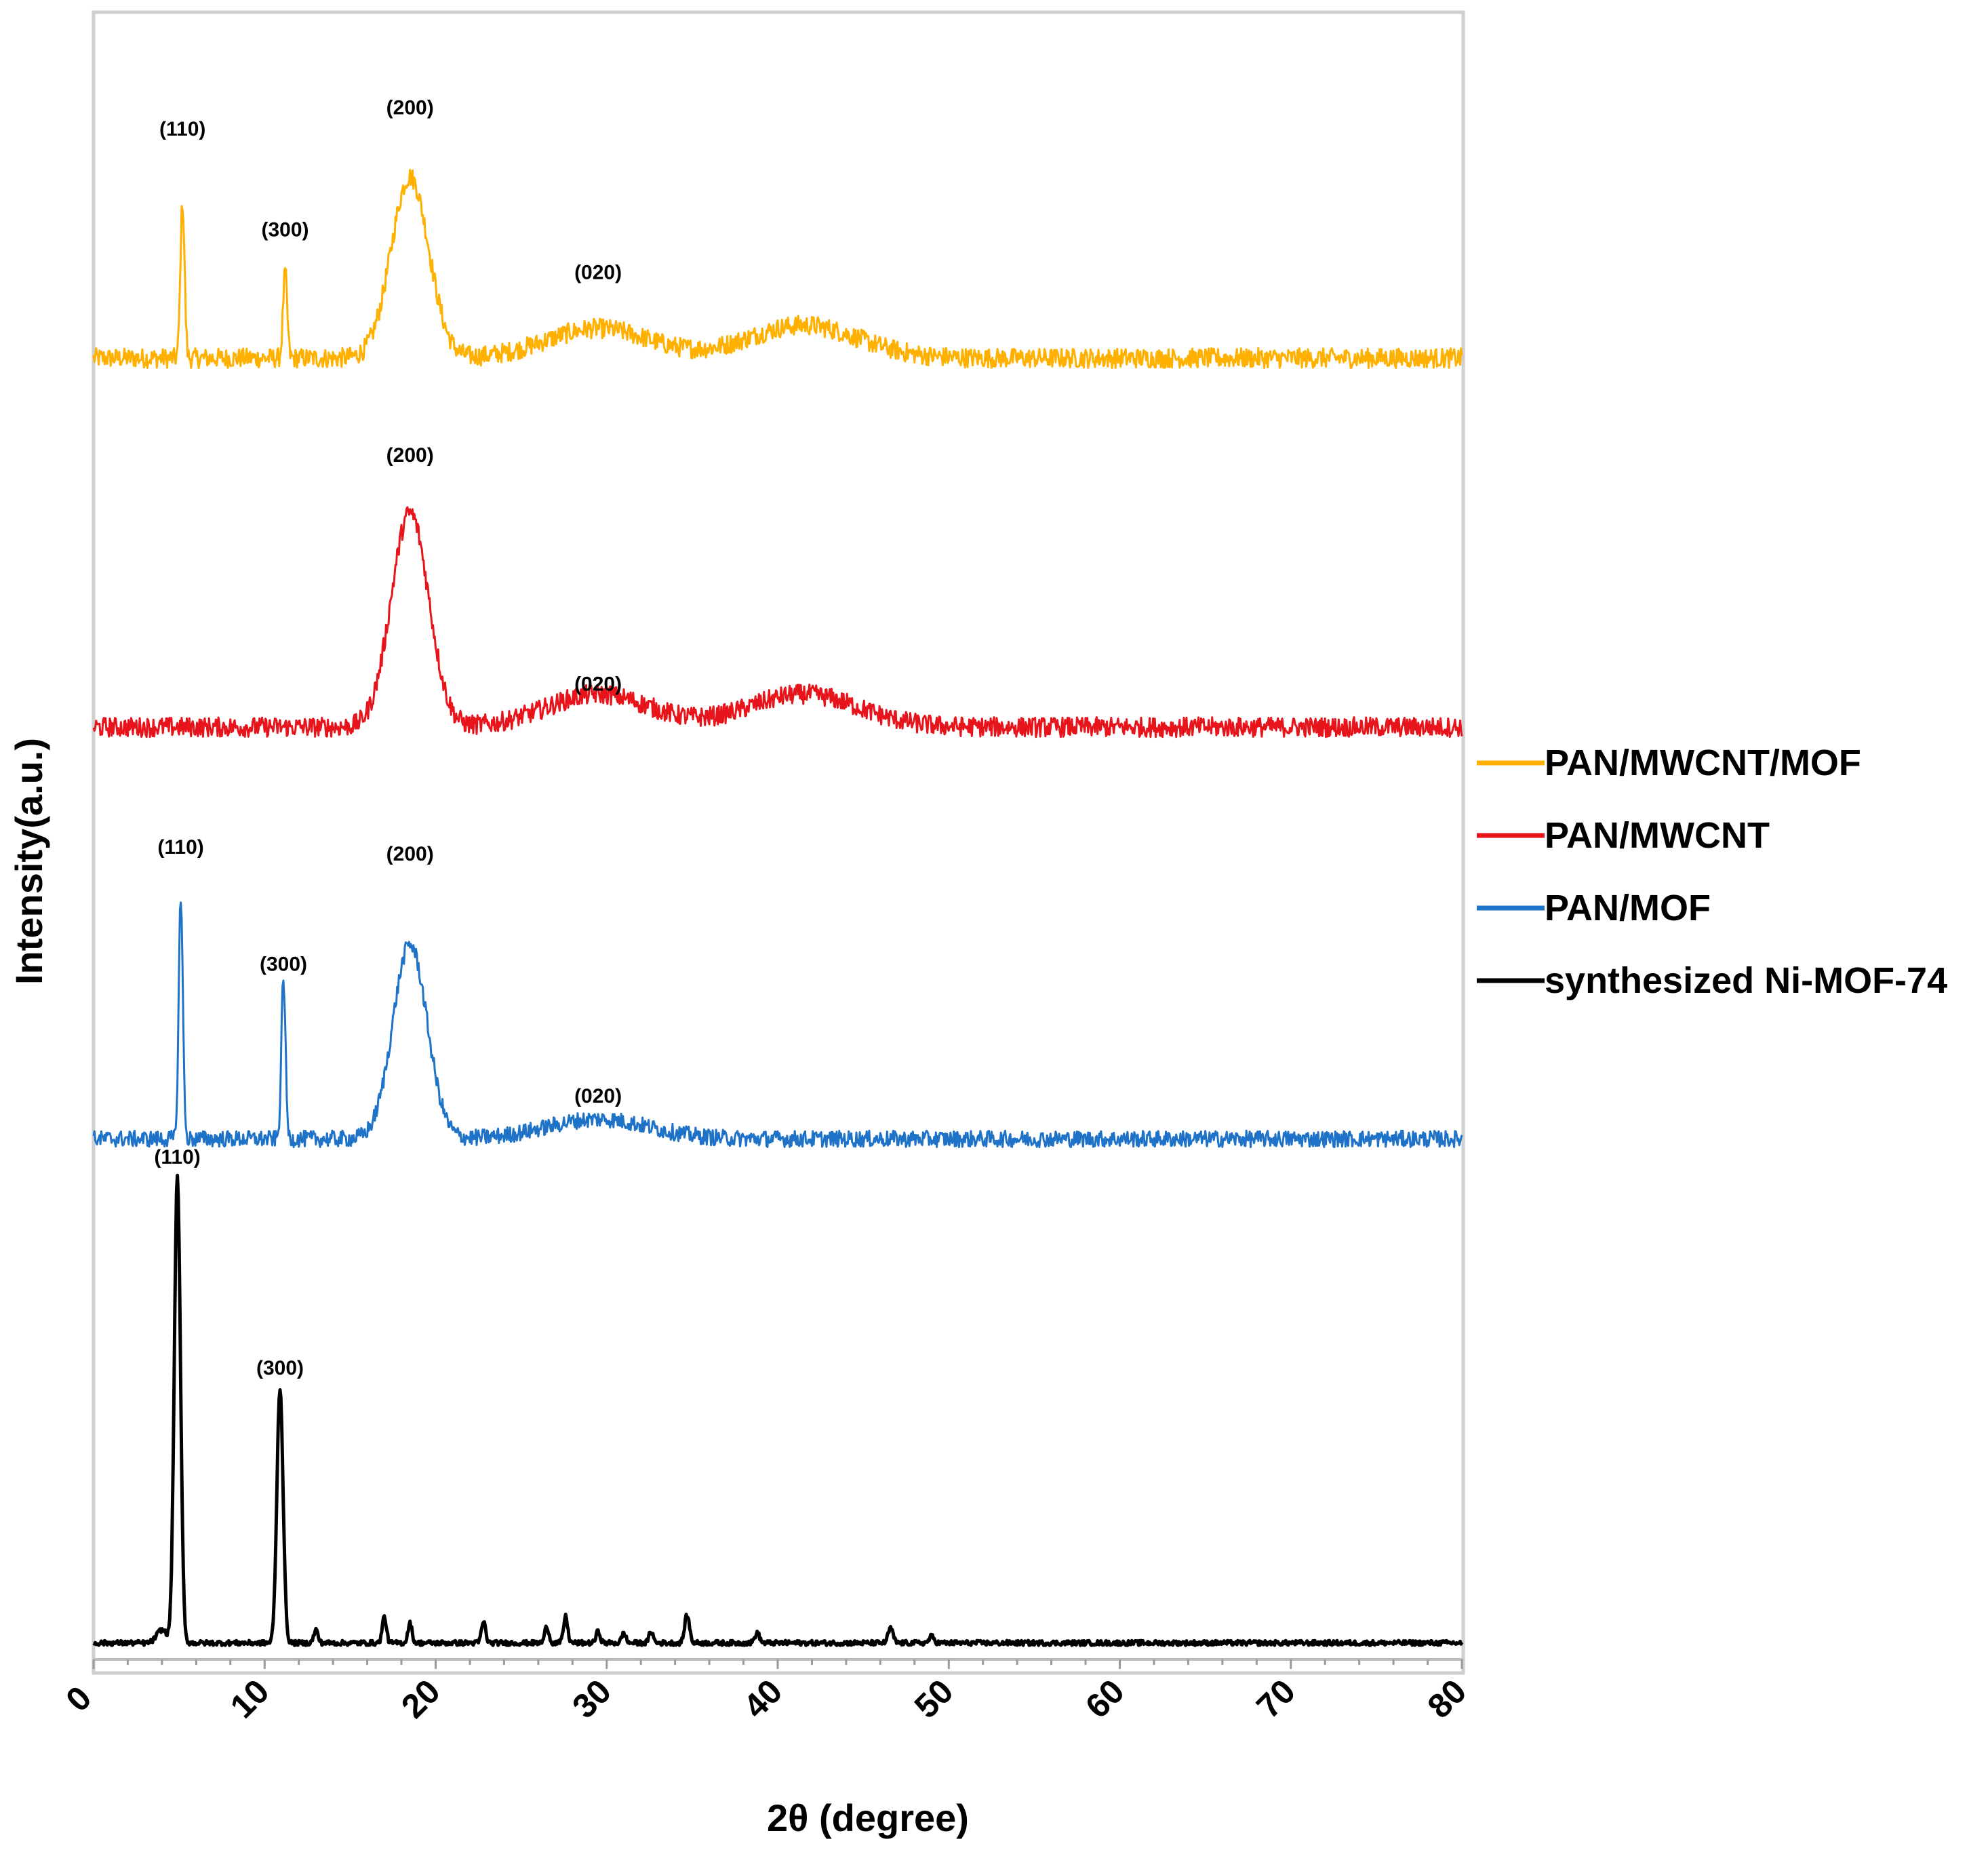 This screenshot has height=1850, width=1988. I want to click on x-tick-label-80: 80, so click(1447, 1699).